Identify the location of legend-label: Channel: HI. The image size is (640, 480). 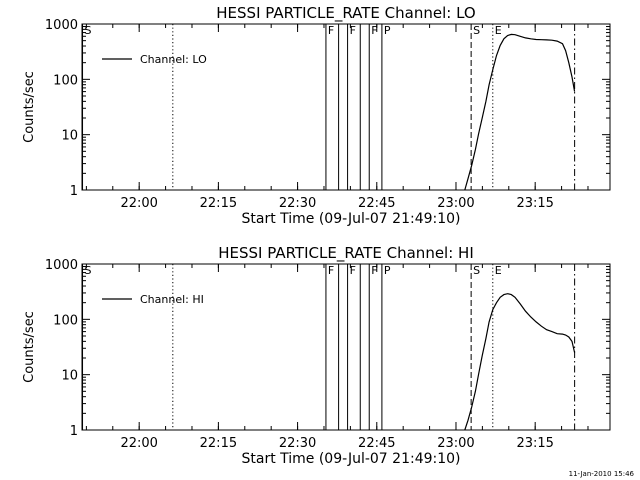
(172, 299).